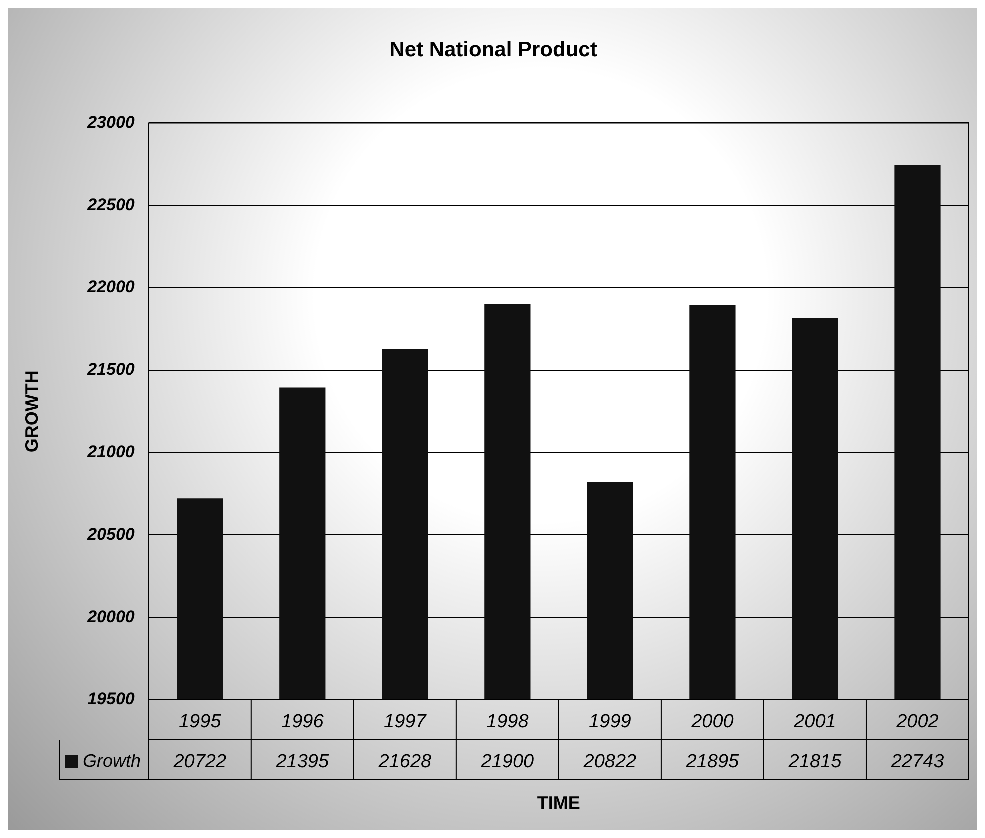 This screenshot has width=985, height=838. Describe the element at coordinates (112, 761) in the screenshot. I see `legend-label: Growth` at that location.